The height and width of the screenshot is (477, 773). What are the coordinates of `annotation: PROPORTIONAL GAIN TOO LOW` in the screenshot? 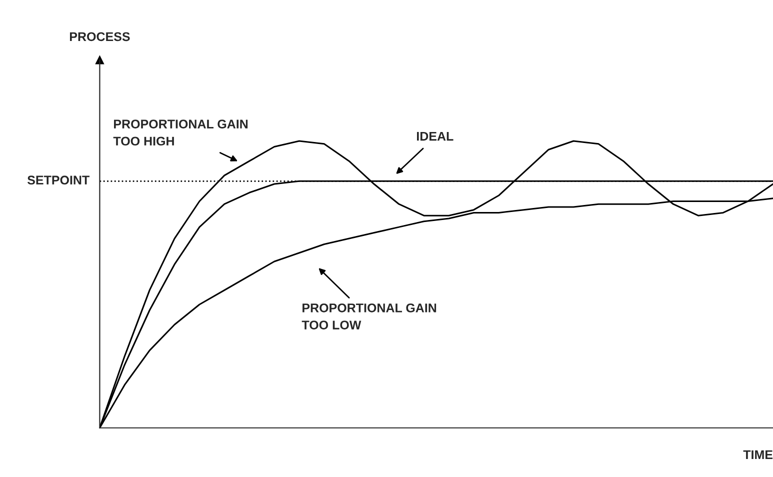 It's located at (369, 317).